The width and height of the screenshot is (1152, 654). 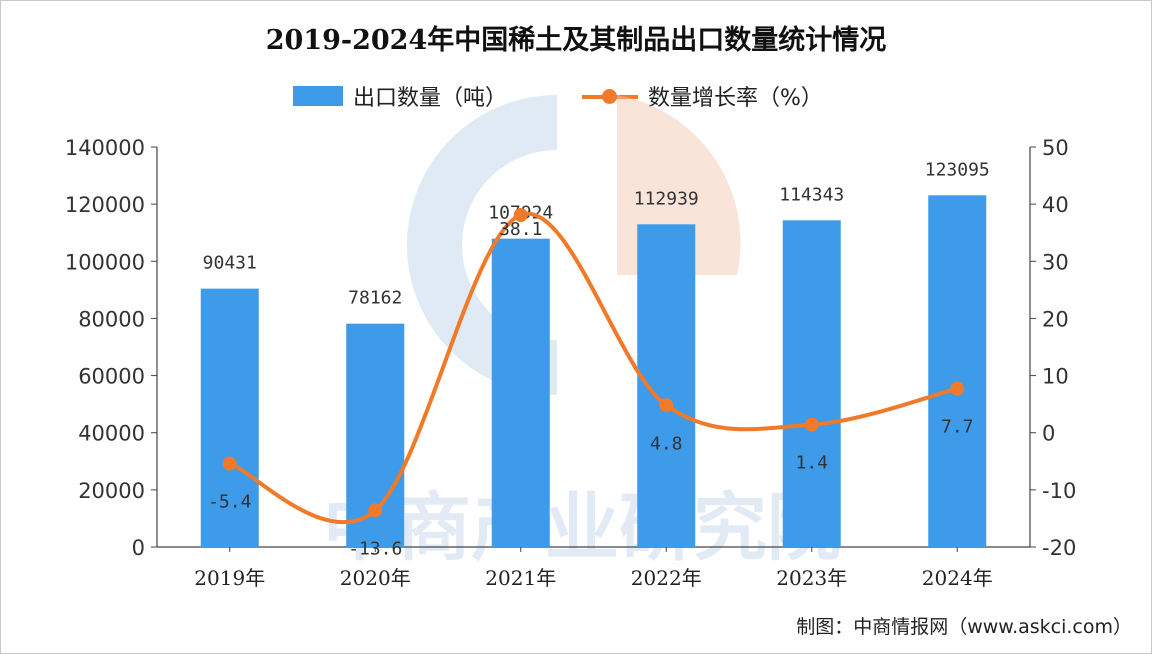 What do you see at coordinates (811, 578) in the screenshot?
I see `x-tick-label: 2023年` at bounding box center [811, 578].